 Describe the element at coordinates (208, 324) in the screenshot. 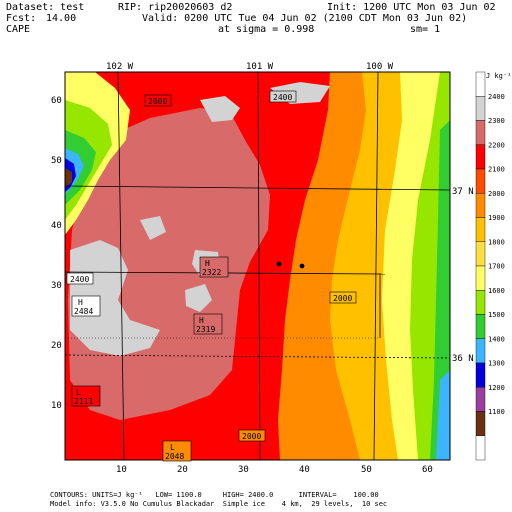

I see `extremum-high: H 2319` at that location.